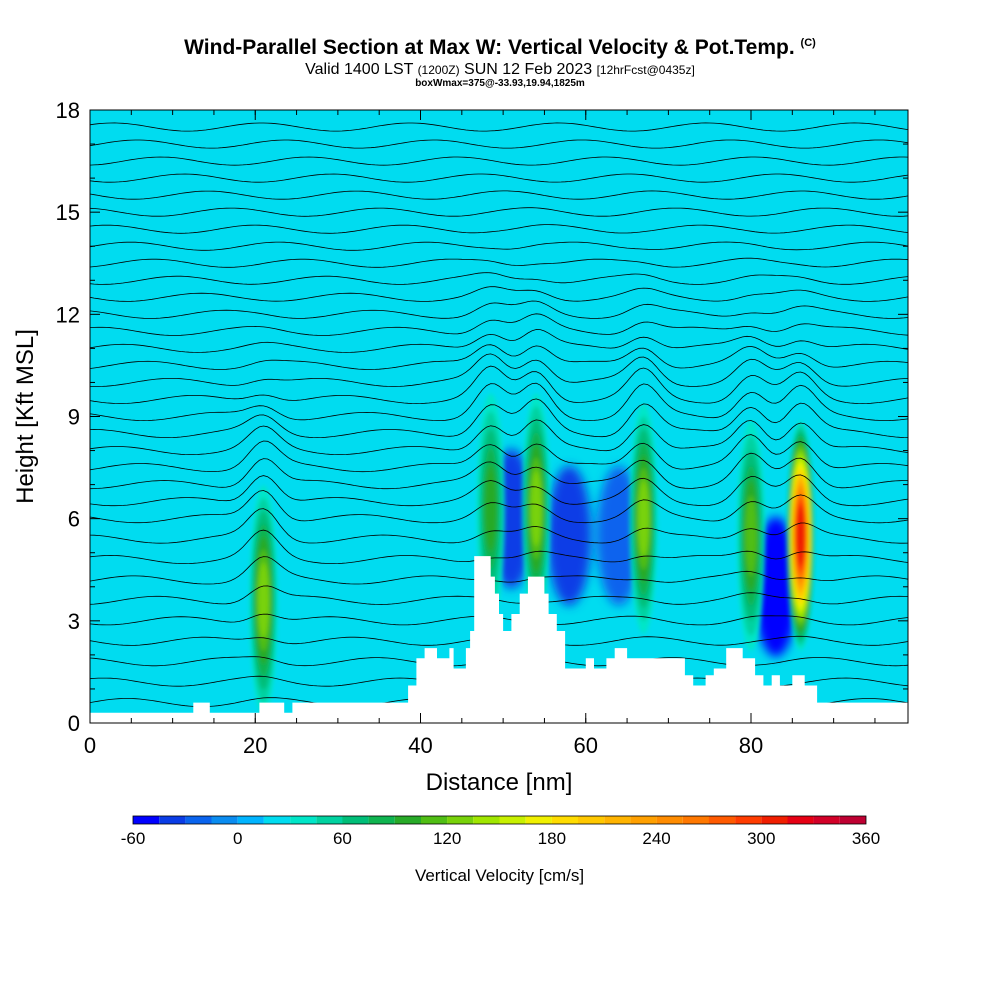 This screenshot has width=1000, height=1000. What do you see at coordinates (751, 745) in the screenshot?
I see `x-tick-label: 80` at bounding box center [751, 745].